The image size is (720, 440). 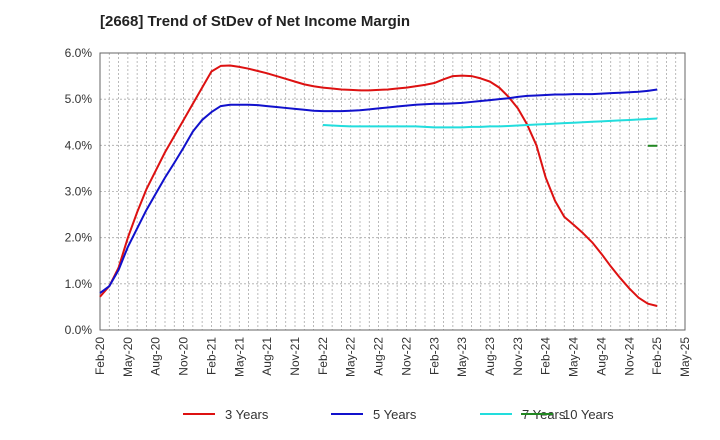 What do you see at coordinates (490, 123) in the screenshot?
I see `series-line-7-years` at bounding box center [490, 123].